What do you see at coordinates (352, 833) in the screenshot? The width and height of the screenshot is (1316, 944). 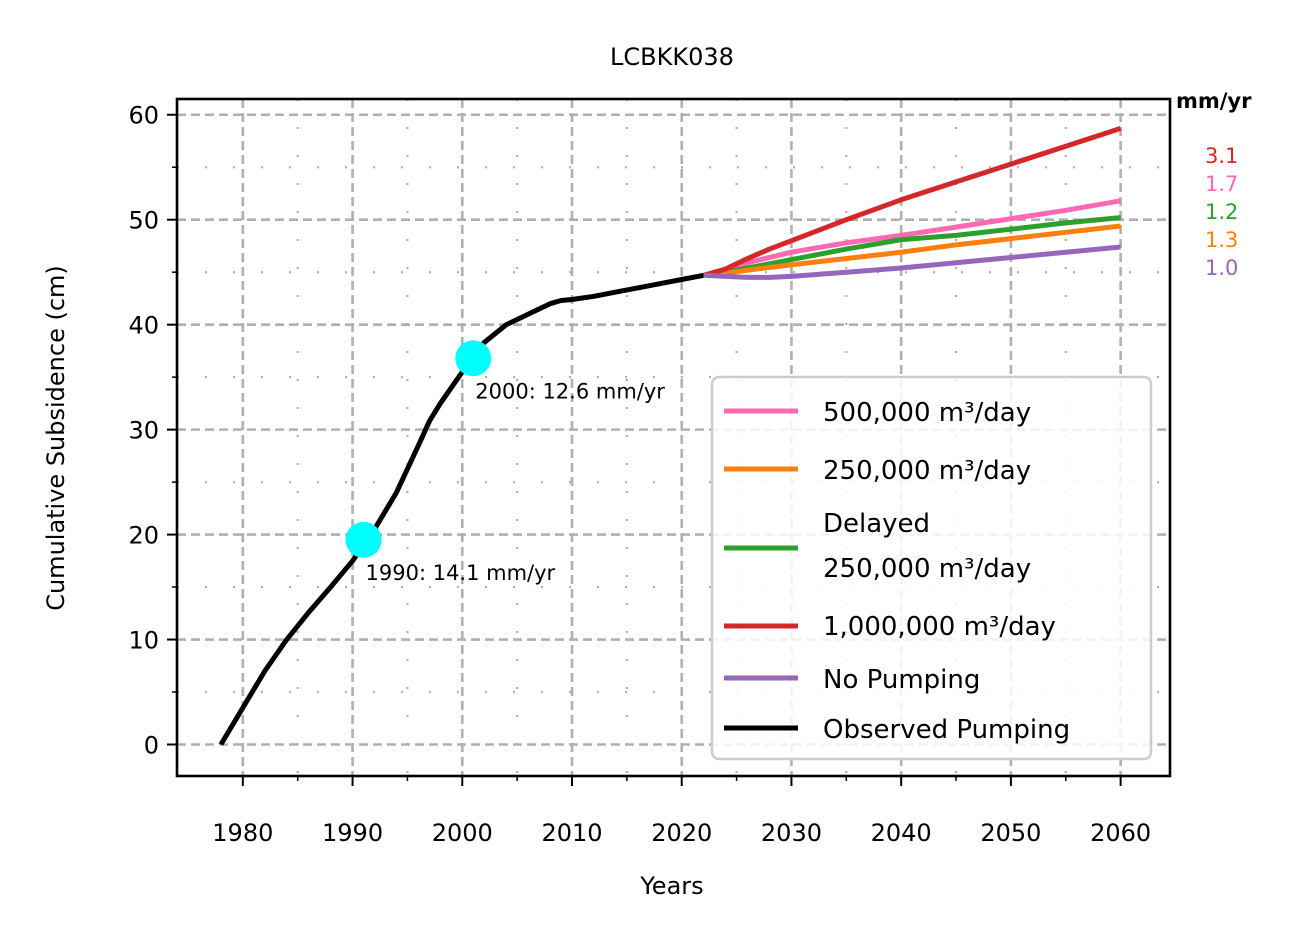 I see `x-tick-label: 1990` at bounding box center [352, 833].